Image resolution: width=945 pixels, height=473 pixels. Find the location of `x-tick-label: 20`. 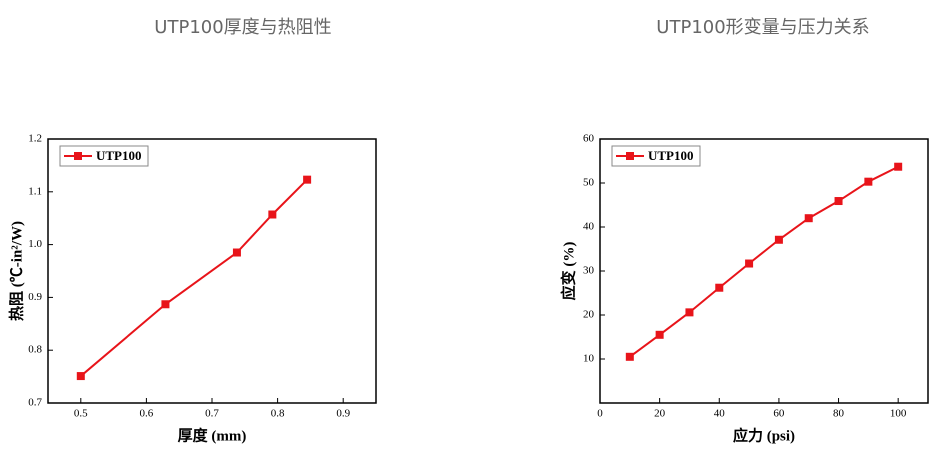

x-tick-label: 20 is located at coordinates (660, 414).